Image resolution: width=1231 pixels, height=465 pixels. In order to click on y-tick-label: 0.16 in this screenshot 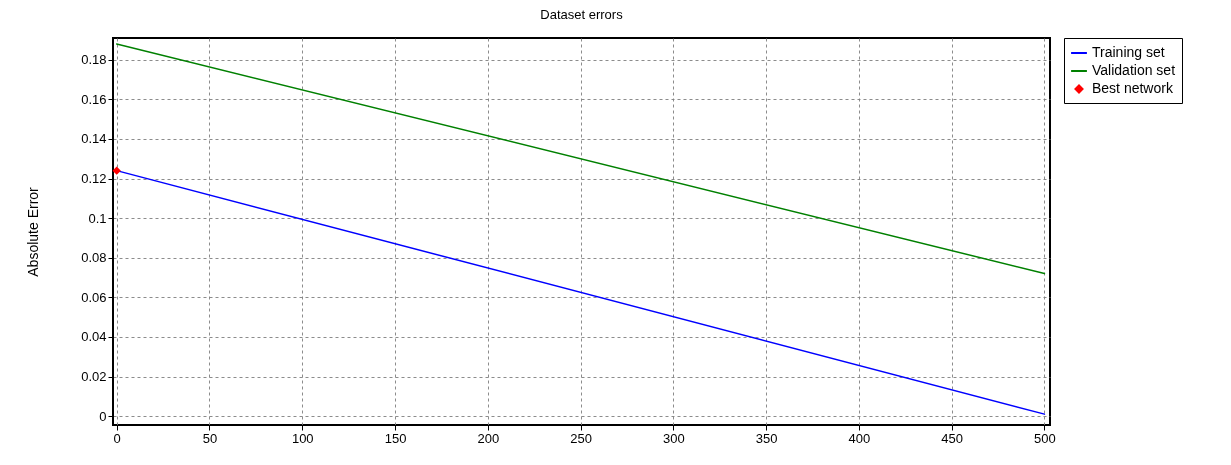, I will do `click(94, 99)`.